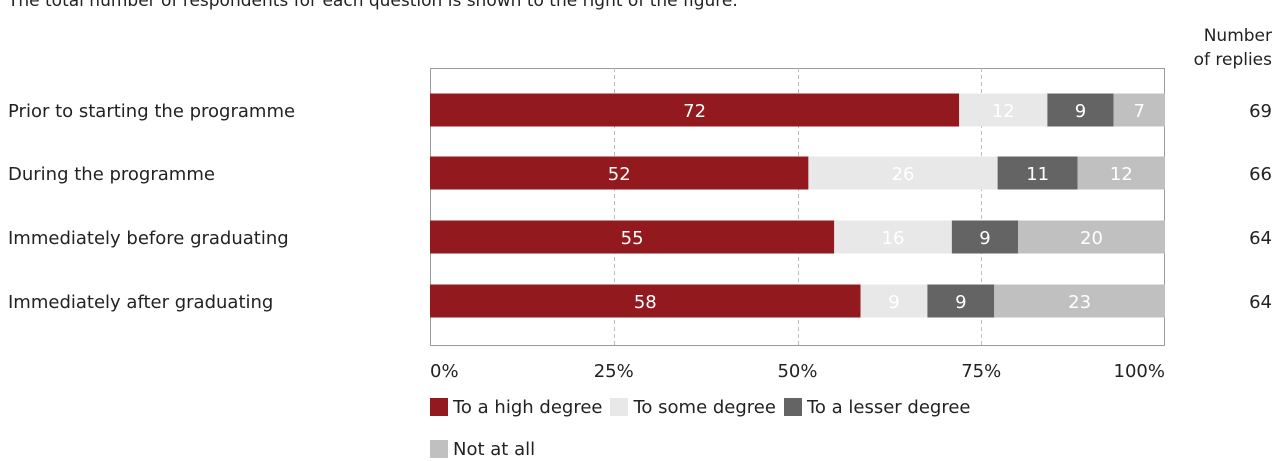 This screenshot has width=1276, height=461. I want to click on category-label: Prior to starting the programme, so click(151, 111).